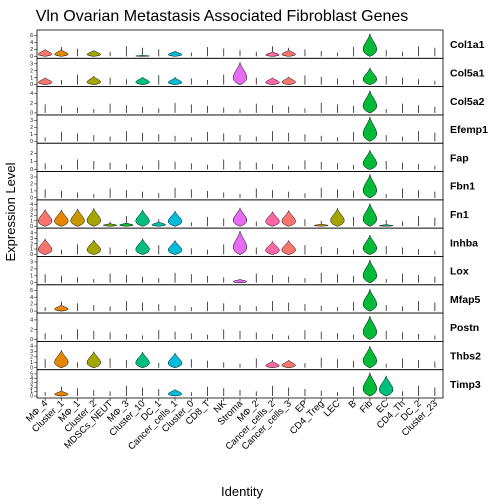 Image resolution: width=504 pixels, height=504 pixels. What do you see at coordinates (464, 243) in the screenshot?
I see `gene-label: Inhba` at bounding box center [464, 243].